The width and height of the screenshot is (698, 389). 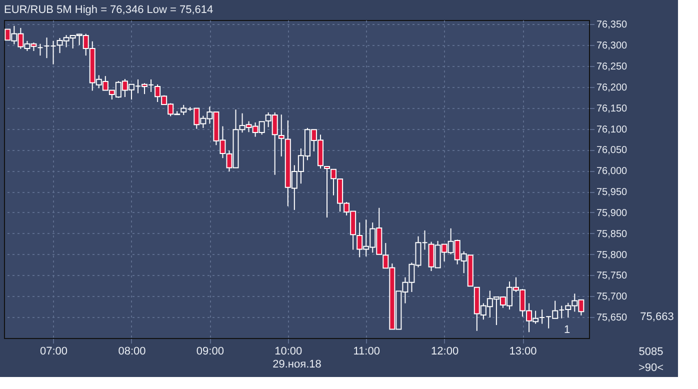 I want to click on y-tick-label: 76,050, so click(x=612, y=150).